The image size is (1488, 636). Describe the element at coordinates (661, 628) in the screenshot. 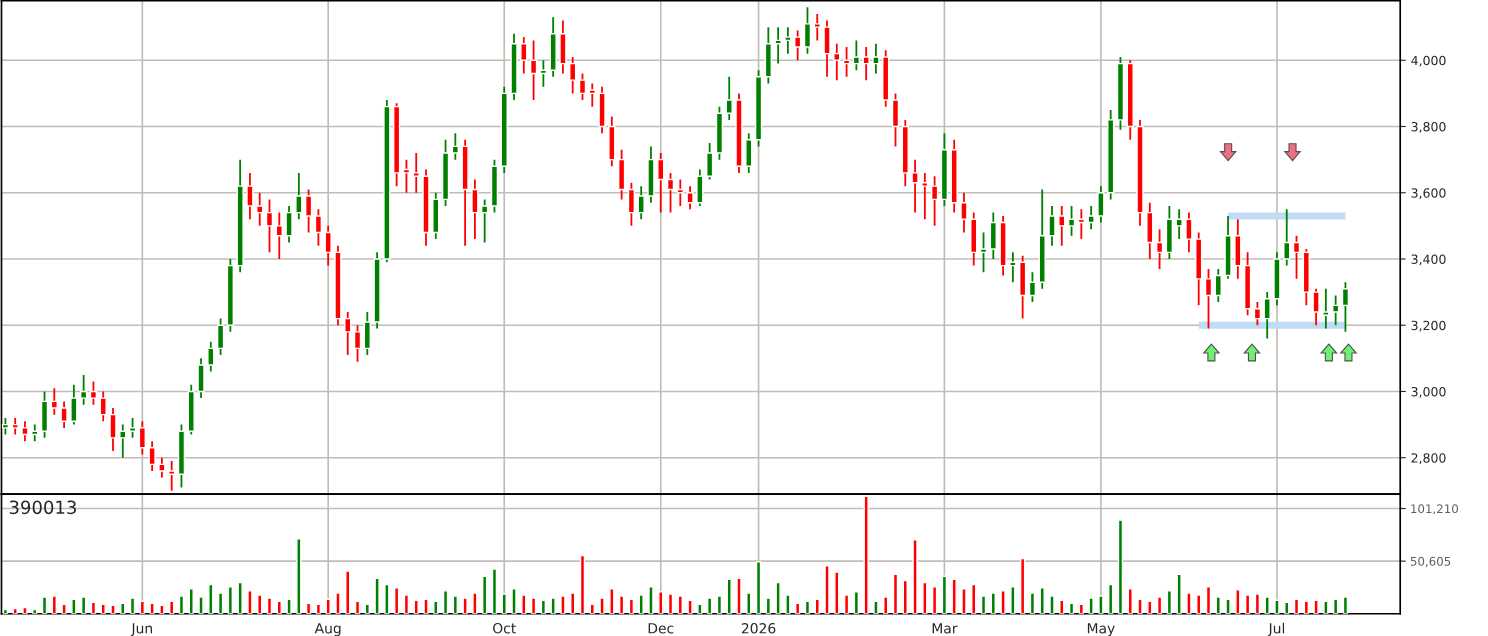

I see `x-tick-label: Dec` at that location.